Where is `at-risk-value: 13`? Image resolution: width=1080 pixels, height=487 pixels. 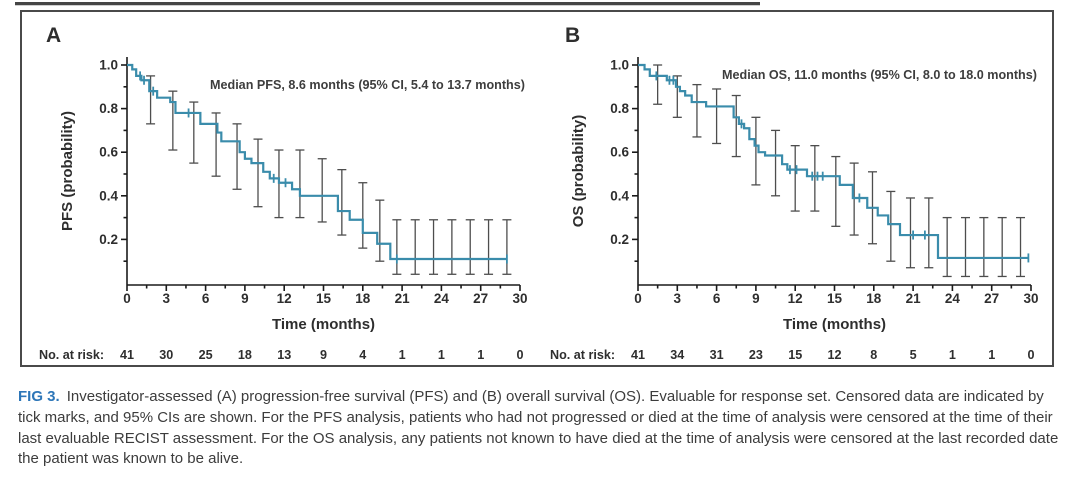 at-risk-value: 13 is located at coordinates (284, 355).